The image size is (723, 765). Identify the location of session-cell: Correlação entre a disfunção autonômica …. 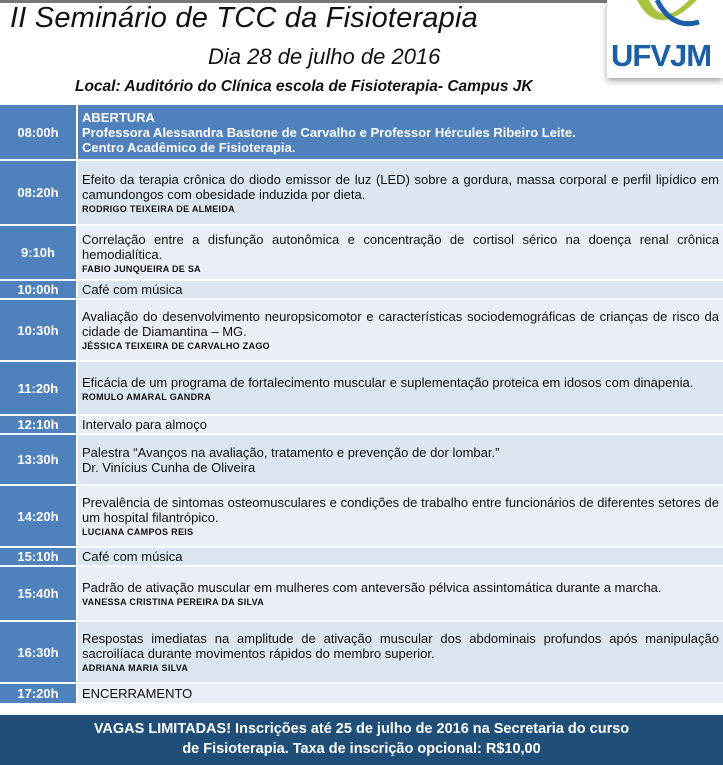
(400, 252).